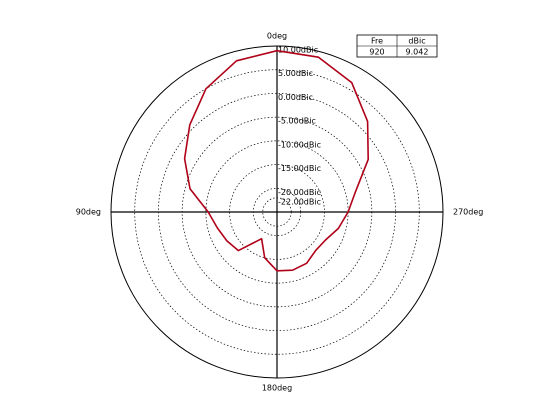  What do you see at coordinates (299, 192) in the screenshot?
I see `r-tick-label: -20.00dBic` at bounding box center [299, 192].